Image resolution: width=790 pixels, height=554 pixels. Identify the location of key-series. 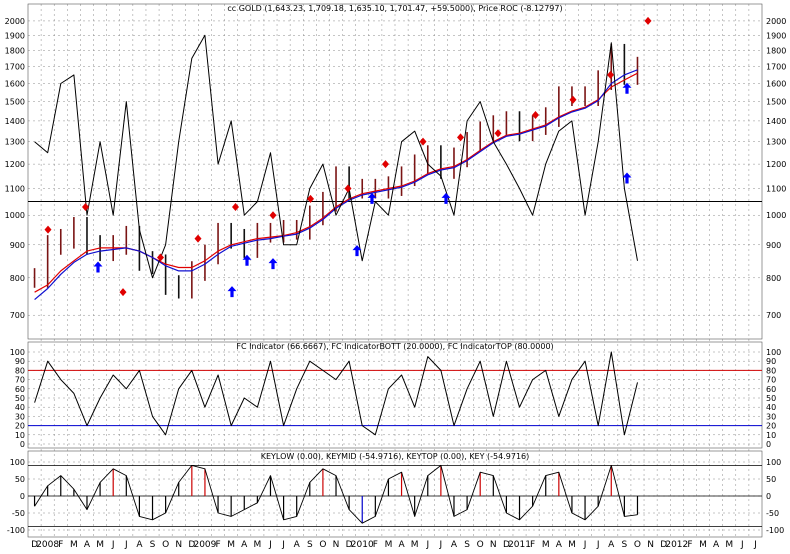
(395, 495).